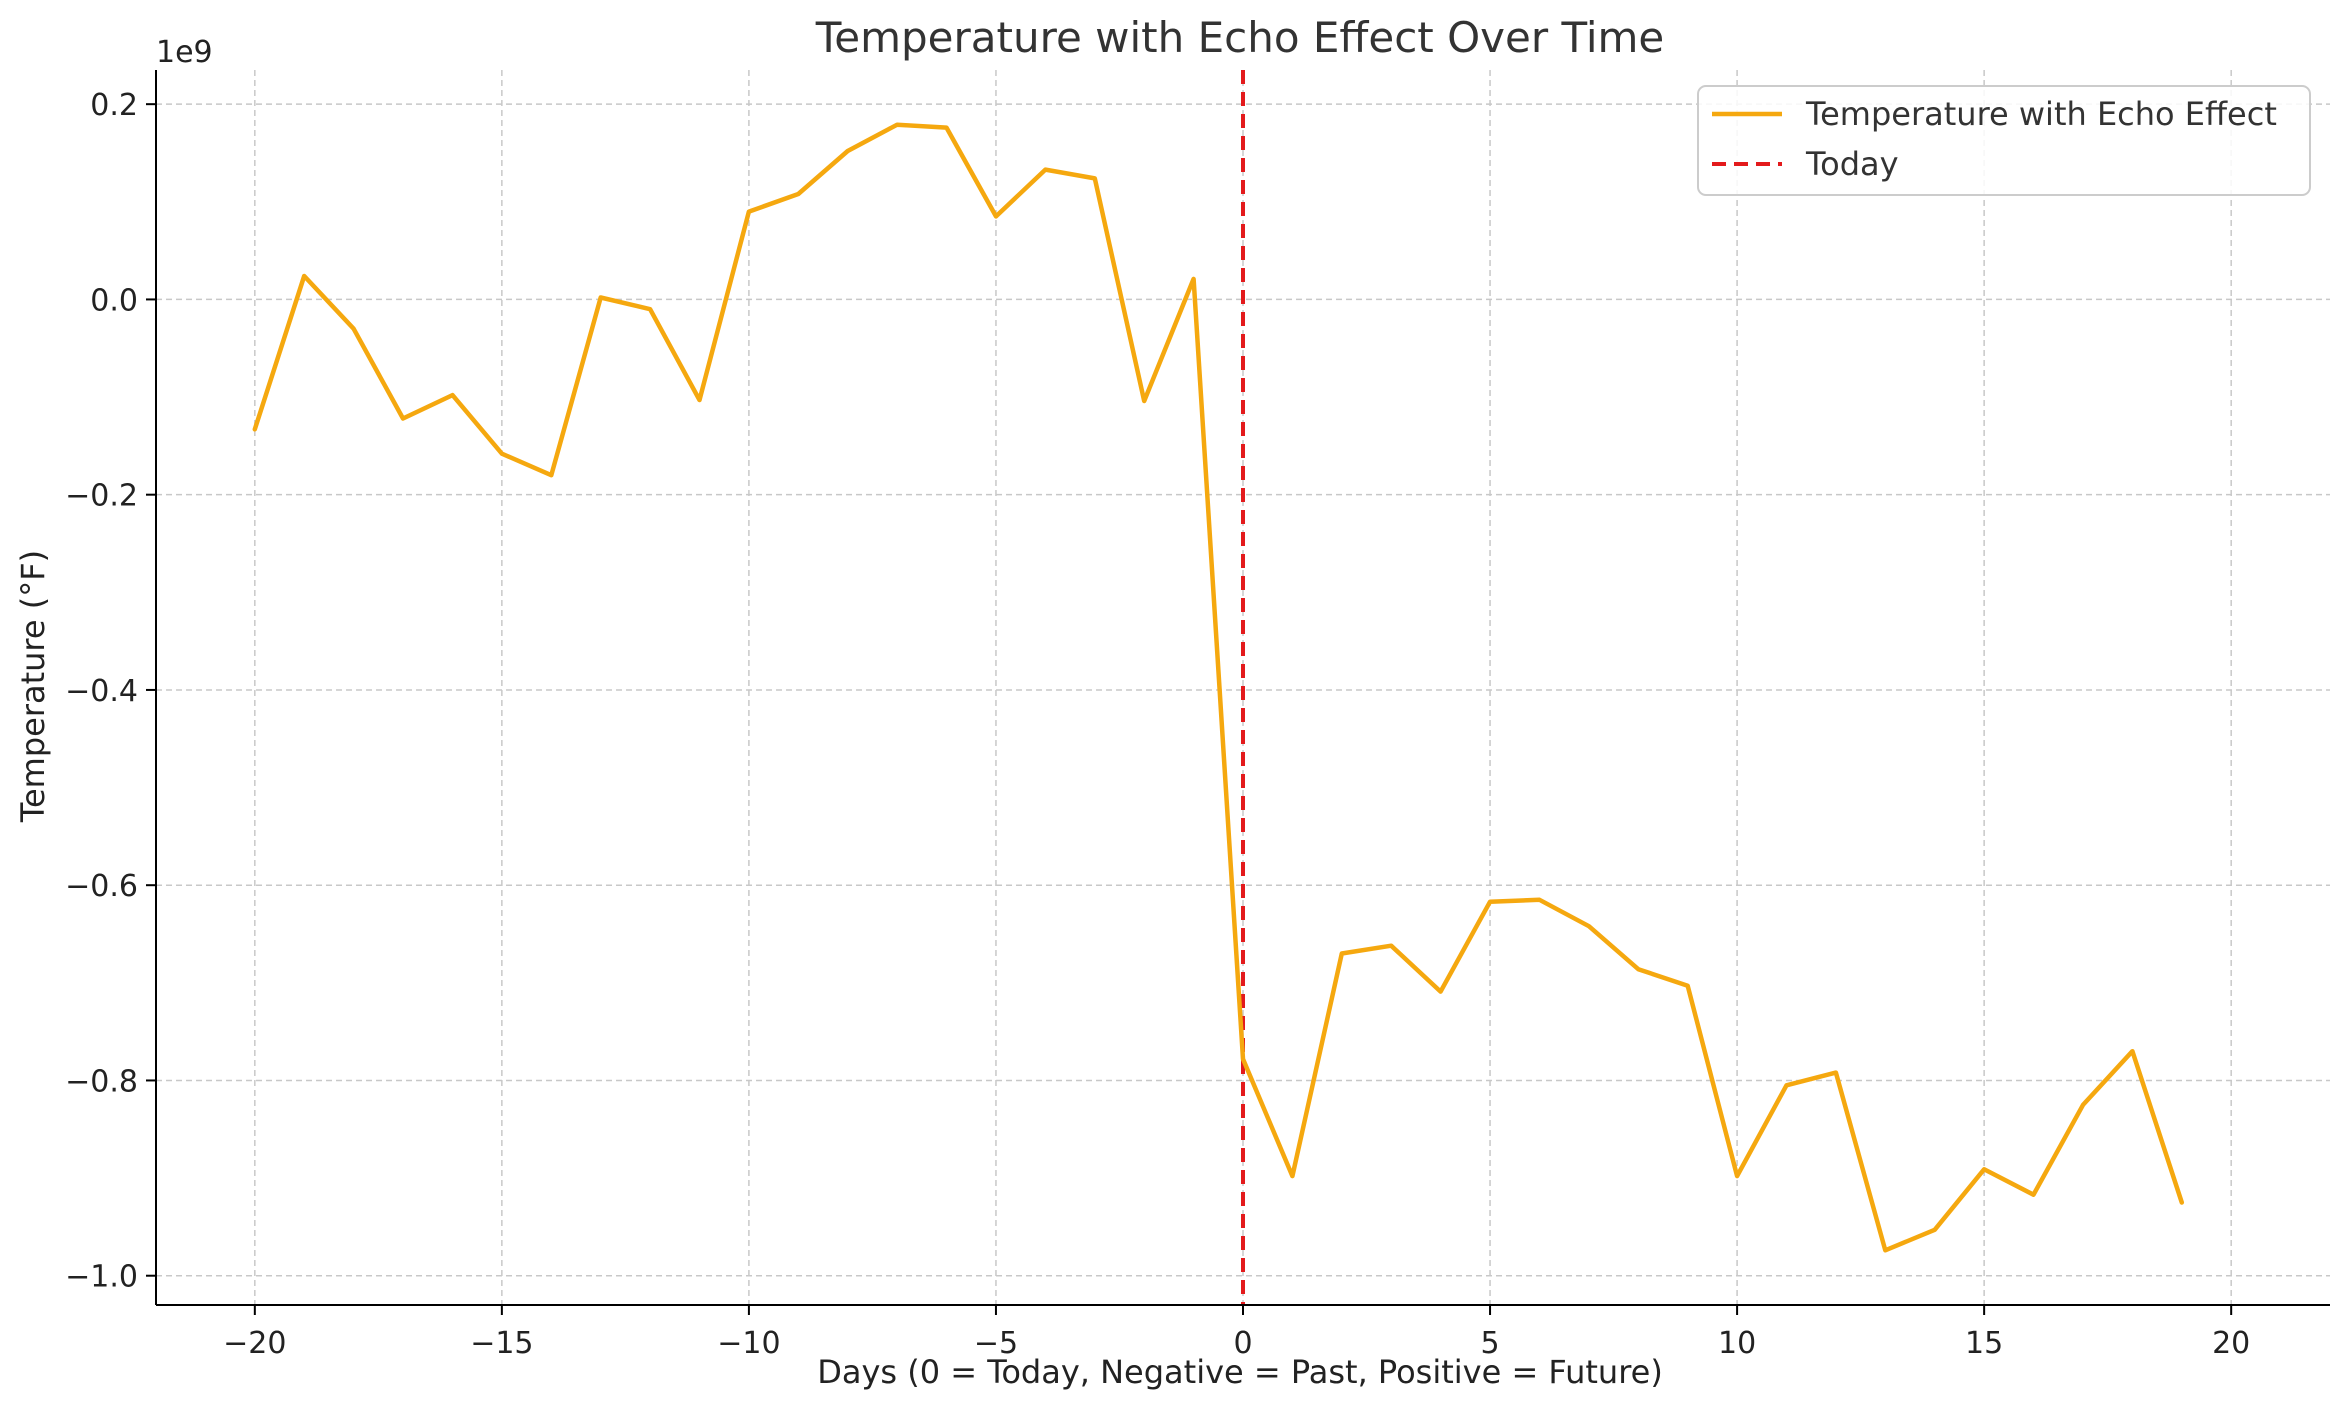 This screenshot has width=2345, height=1409. What do you see at coordinates (1737, 1343) in the screenshot?
I see `x-tick-label: 10` at bounding box center [1737, 1343].